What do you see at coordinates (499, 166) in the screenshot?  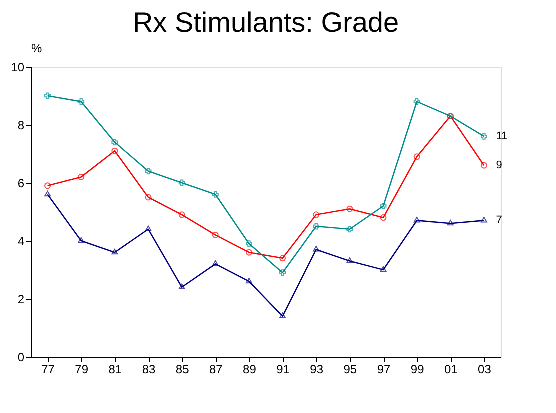 I see `series-label: 9` at bounding box center [499, 166].